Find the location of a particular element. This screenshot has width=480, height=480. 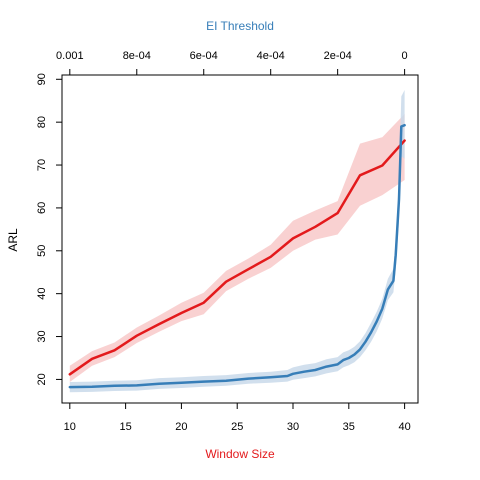

x2-tick-label: 0.001 is located at coordinates (70, 56).